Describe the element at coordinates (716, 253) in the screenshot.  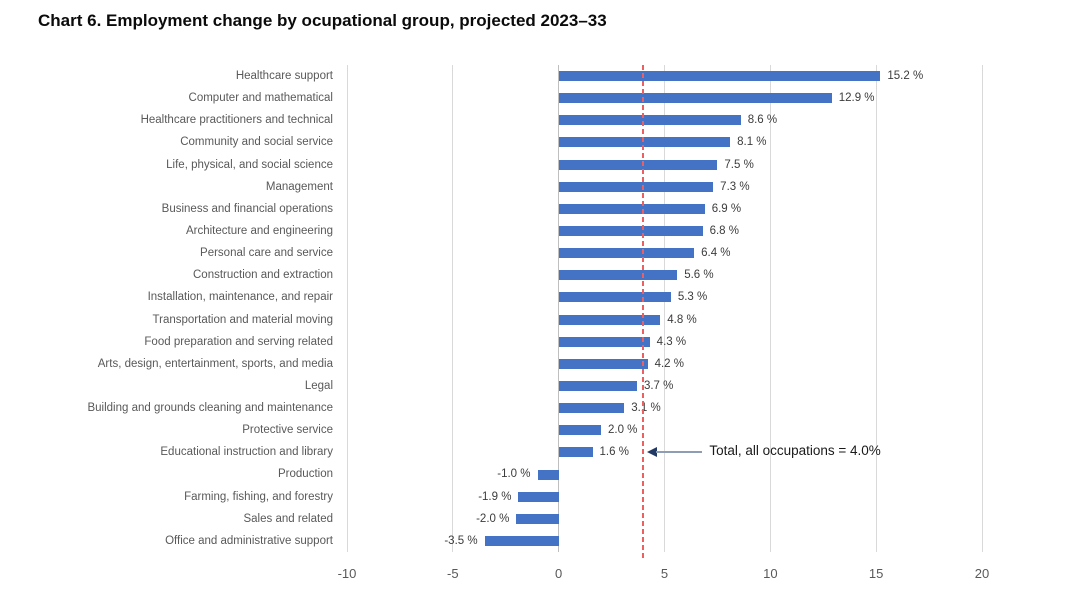
I see `bar-value-label: 6.4 %` at that location.